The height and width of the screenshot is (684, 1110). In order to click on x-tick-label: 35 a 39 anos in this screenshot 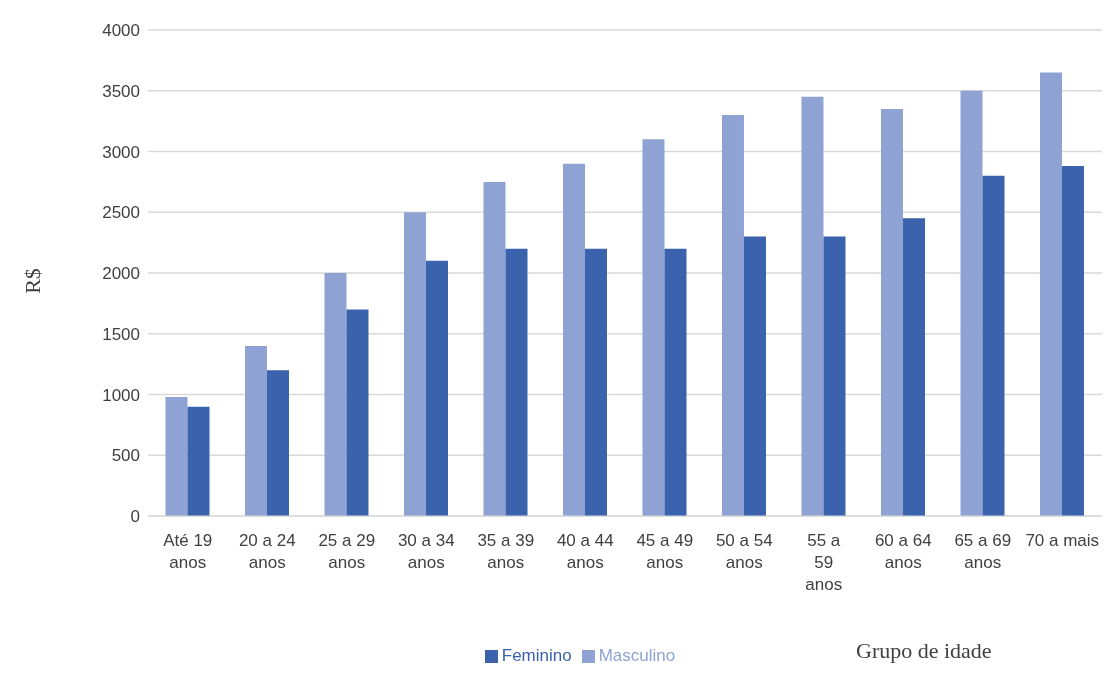, I will do `click(506, 551)`.